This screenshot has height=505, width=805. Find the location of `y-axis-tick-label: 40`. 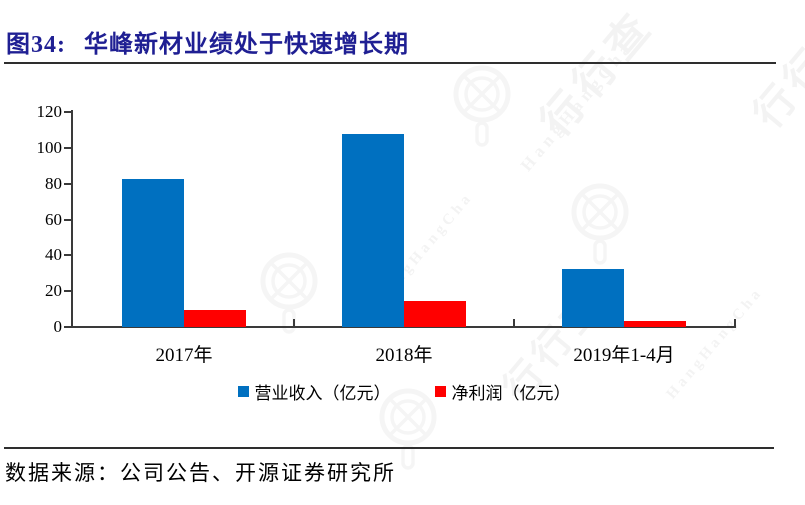

y-axis-tick-label: 40 is located at coordinates (53, 255).